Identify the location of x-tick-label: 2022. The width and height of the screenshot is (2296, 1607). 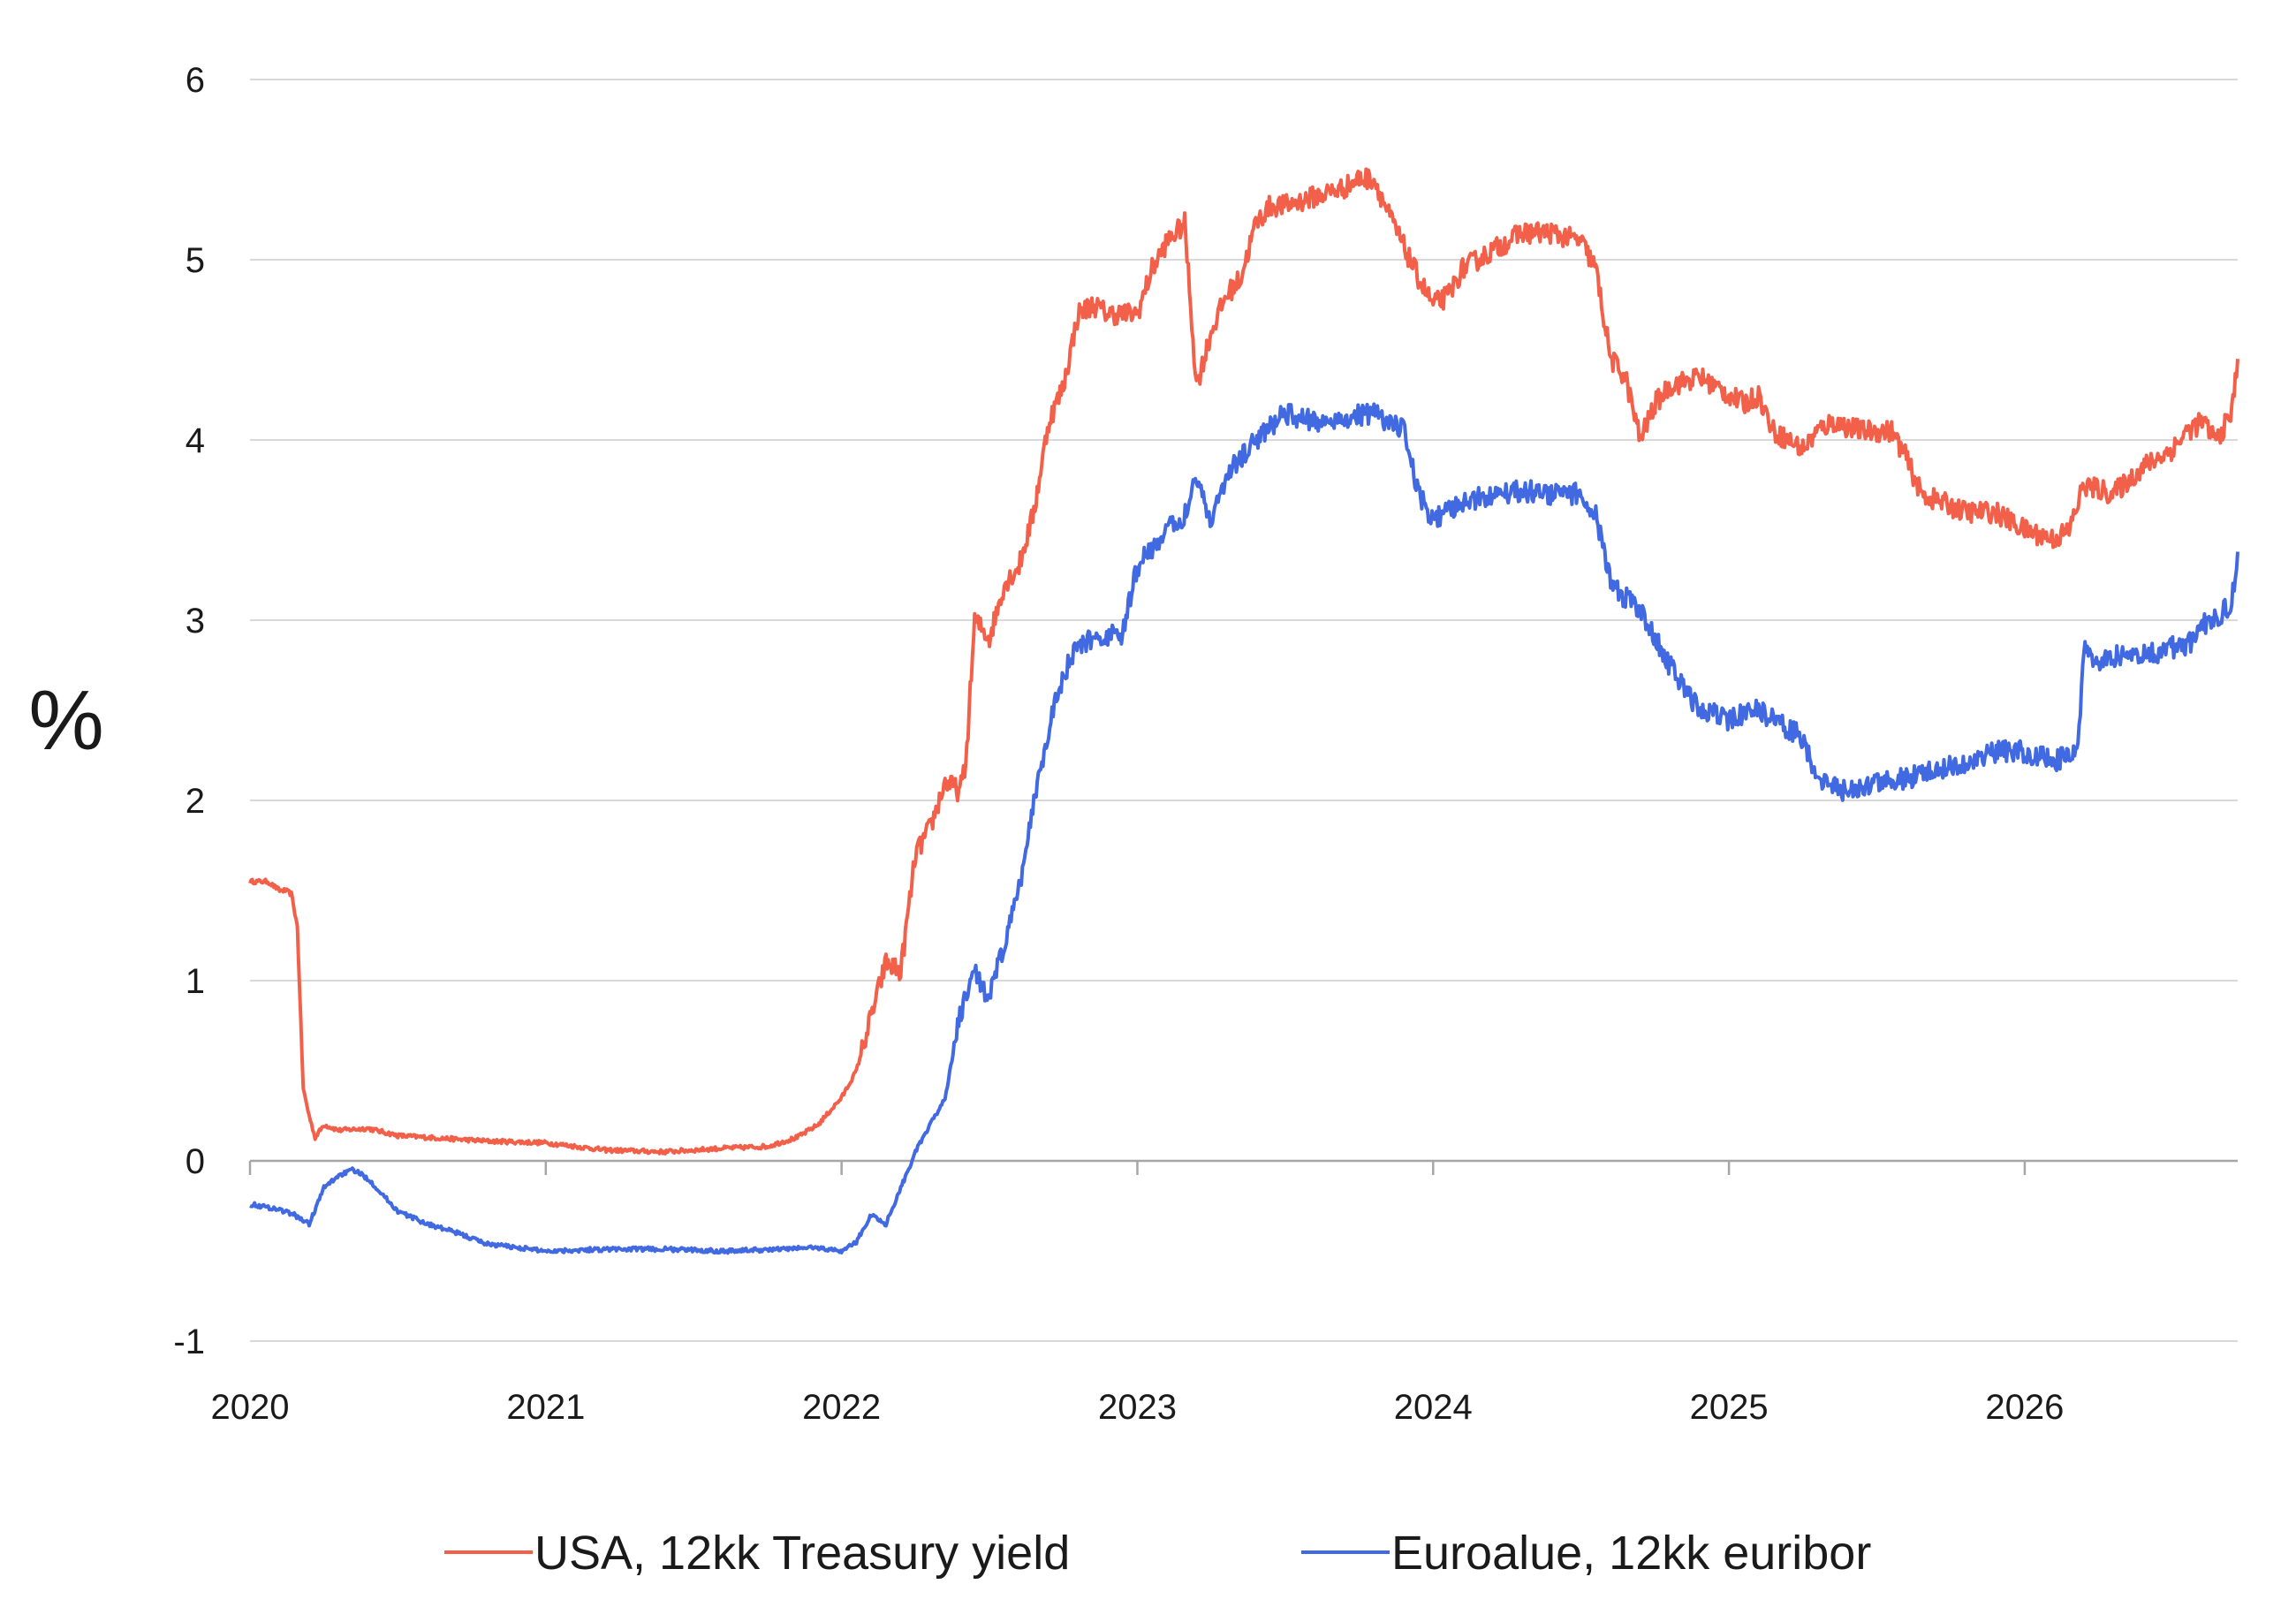
(841, 1407).